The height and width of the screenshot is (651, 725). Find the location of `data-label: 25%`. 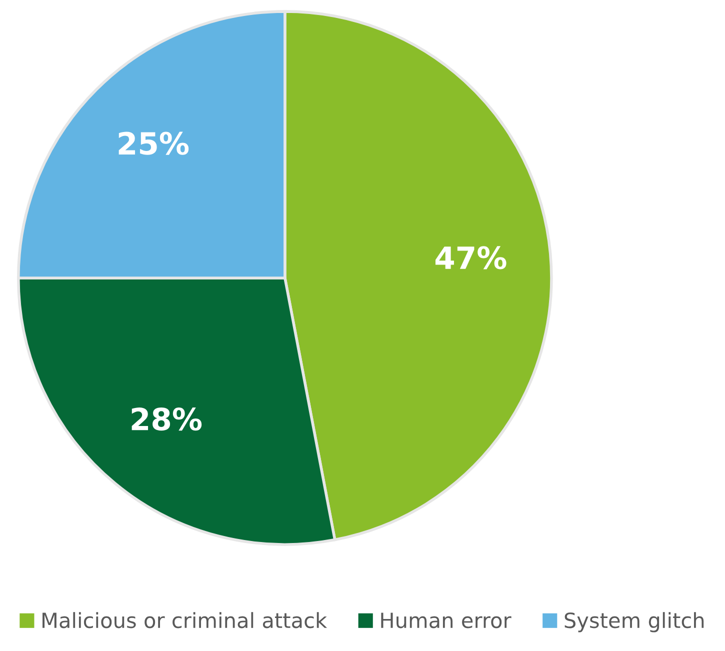

data-label: 25% is located at coordinates (153, 143).